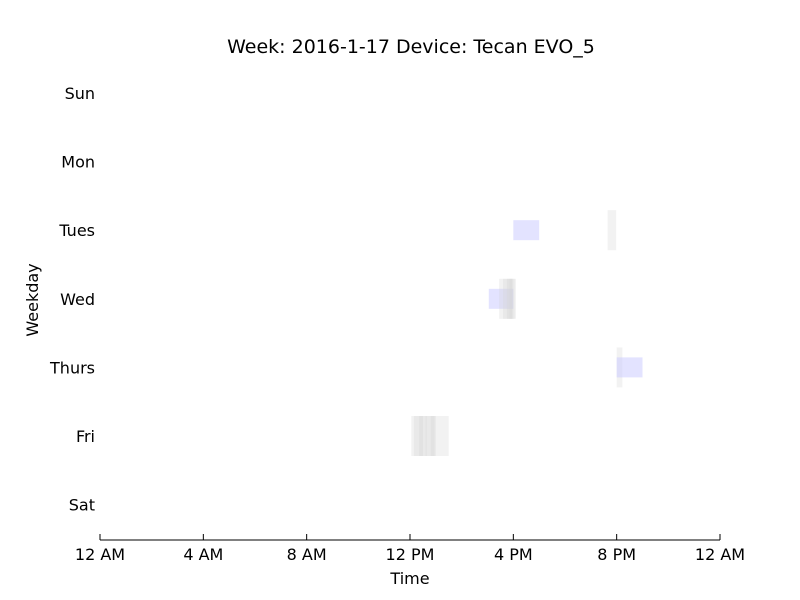 Image resolution: width=800 pixels, height=600 pixels. What do you see at coordinates (616, 554) in the screenshot?
I see `x-tick-label: 8 PM` at bounding box center [616, 554].